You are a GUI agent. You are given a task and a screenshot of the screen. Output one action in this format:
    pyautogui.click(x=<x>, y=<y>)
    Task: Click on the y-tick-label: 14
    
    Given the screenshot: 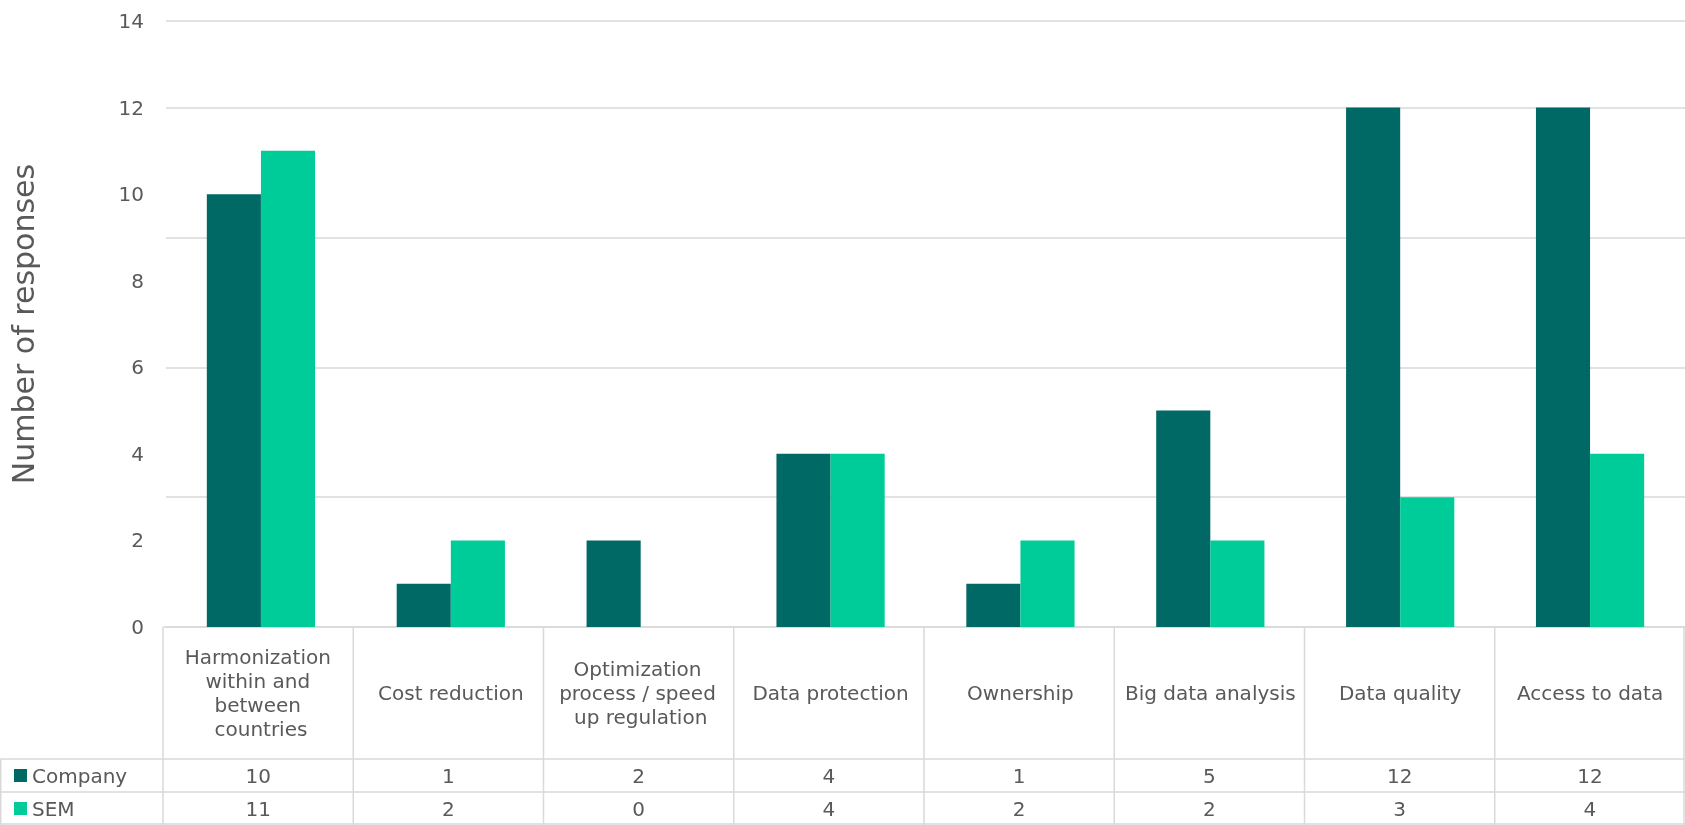 What is the action you would take?
    pyautogui.click(x=131, y=21)
    